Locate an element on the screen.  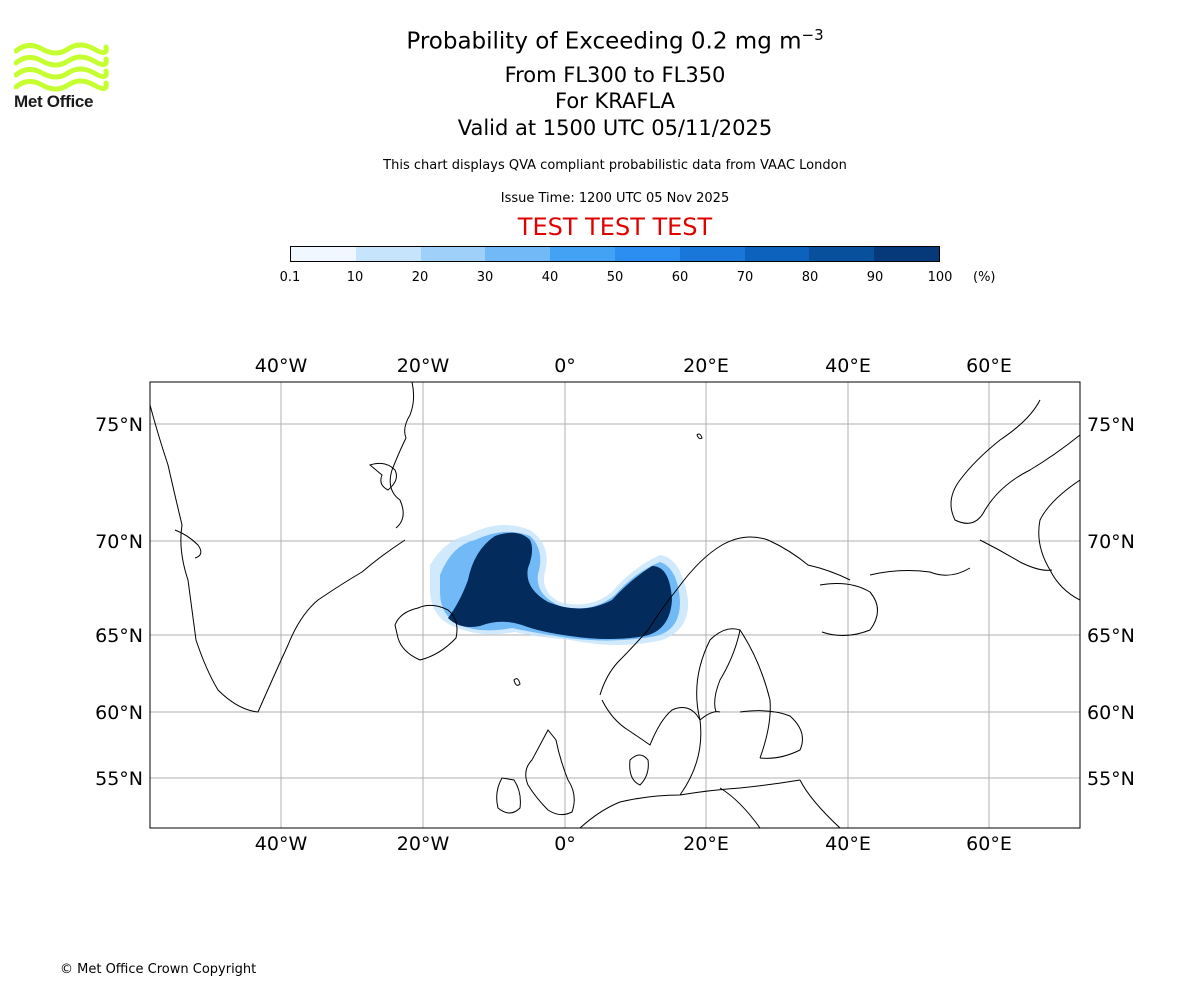
coast-barents is located at coordinates (920, 571).